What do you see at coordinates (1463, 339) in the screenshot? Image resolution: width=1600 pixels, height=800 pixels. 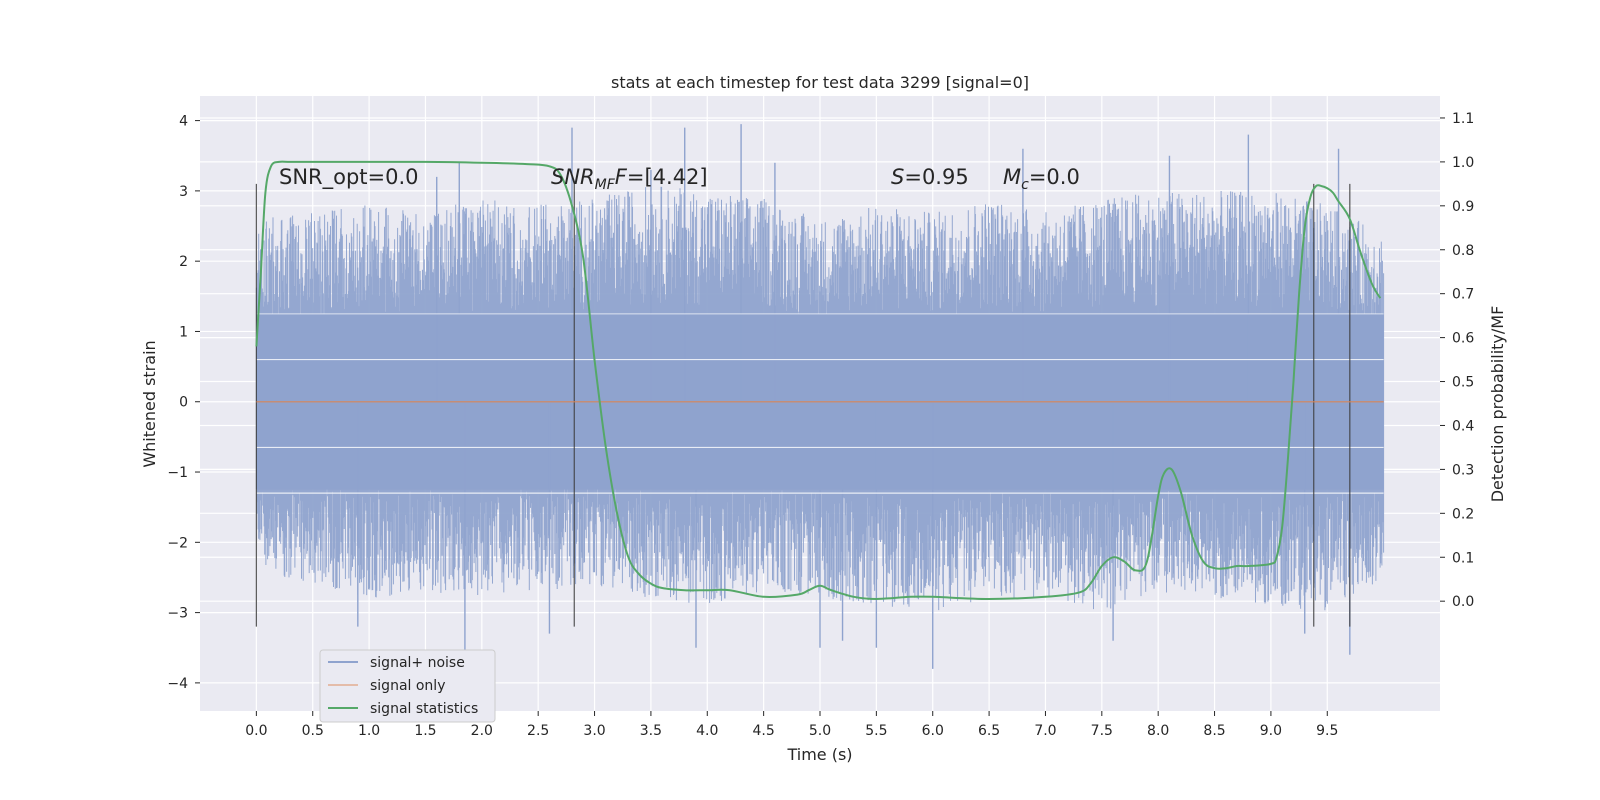 I see `right-tick-label: 0.6` at bounding box center [1463, 339].